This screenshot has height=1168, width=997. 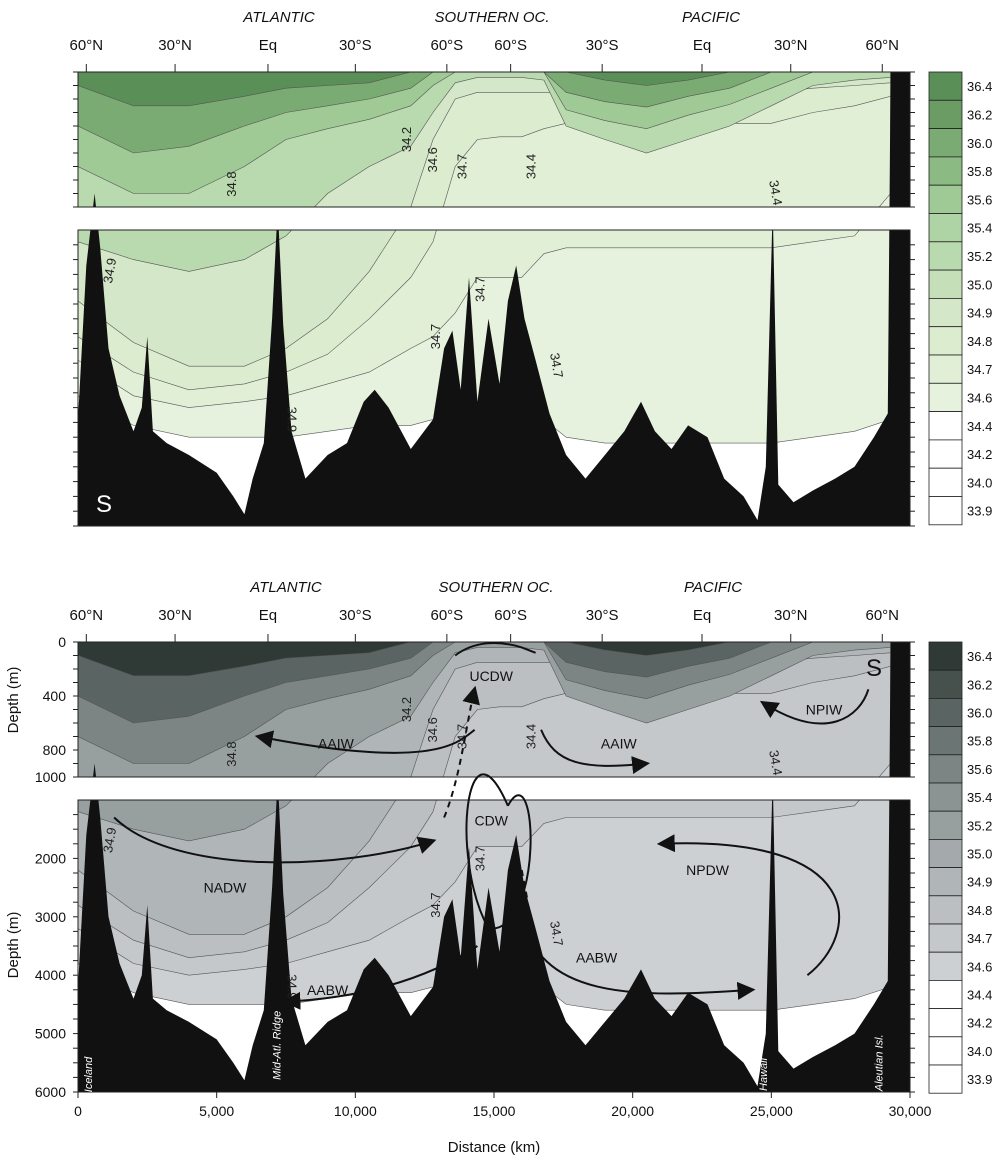 I want to click on topography-label: Iceland, so click(x=89, y=1074).